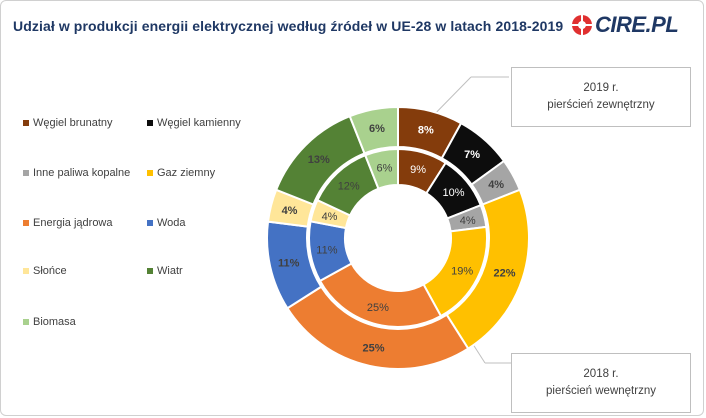  Describe the element at coordinates (54, 322) in the screenshot. I see `legend-label: Biomasa` at that location.